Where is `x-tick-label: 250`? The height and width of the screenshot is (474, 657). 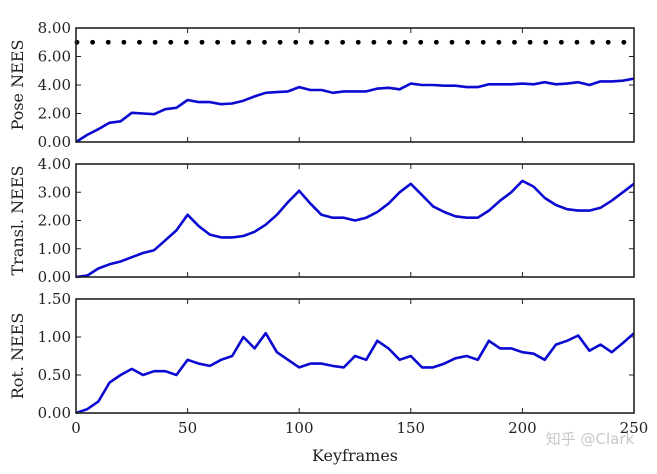 x-tick-label: 250 is located at coordinates (634, 428).